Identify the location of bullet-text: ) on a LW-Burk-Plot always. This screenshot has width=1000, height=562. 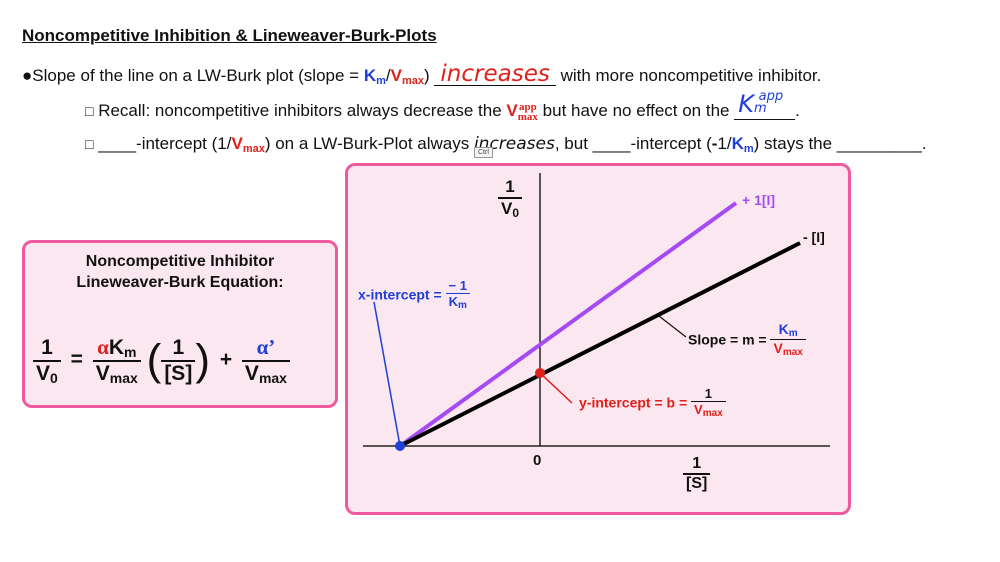
(369, 143).